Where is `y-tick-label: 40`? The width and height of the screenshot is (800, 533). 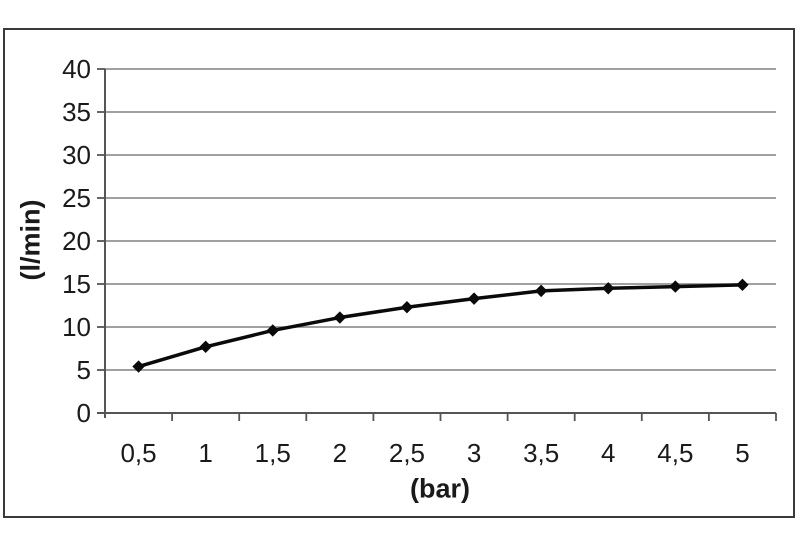
y-tick-label: 40 is located at coordinates (76, 69).